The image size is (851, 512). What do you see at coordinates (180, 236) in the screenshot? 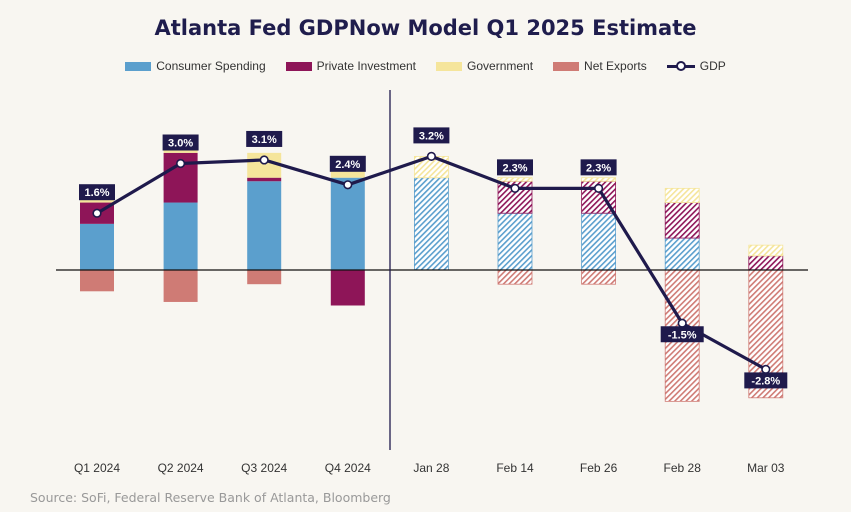
I see `bar-consumer-spending-q2-2024` at bounding box center [180, 236].